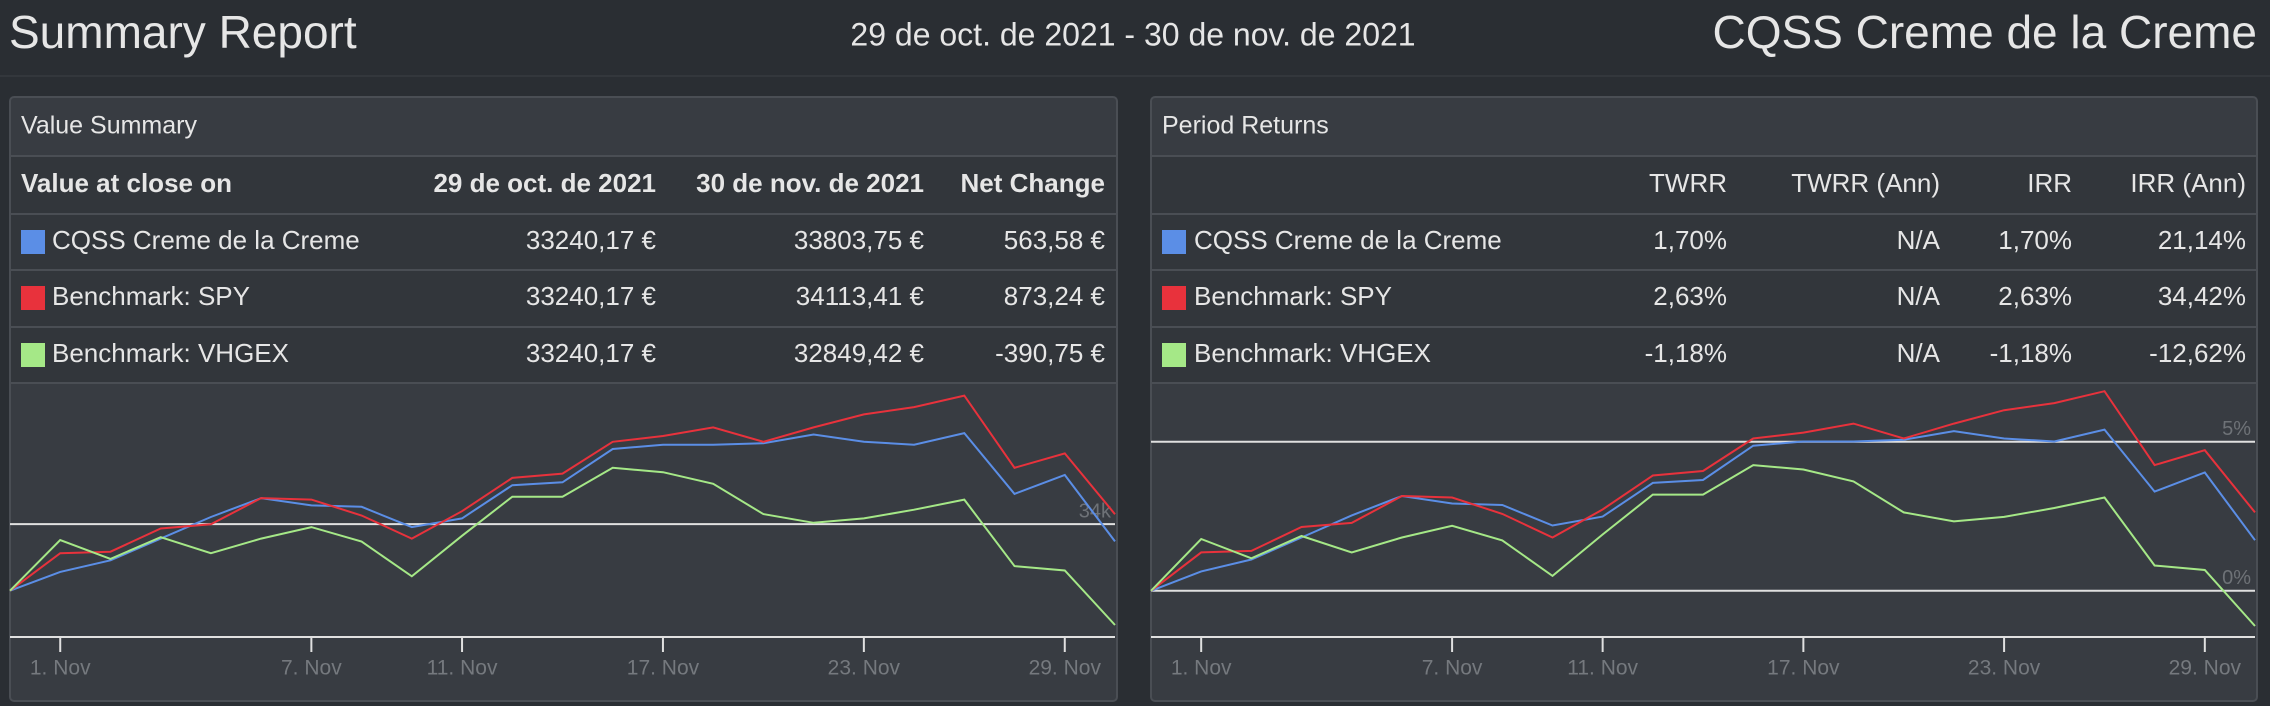  I want to click on page-title: Summary Report, so click(183, 32).